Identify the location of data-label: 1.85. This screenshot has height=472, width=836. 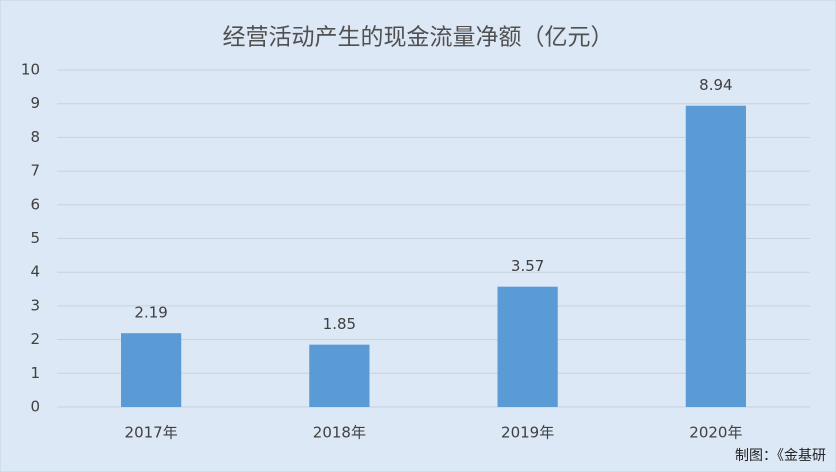
(339, 324).